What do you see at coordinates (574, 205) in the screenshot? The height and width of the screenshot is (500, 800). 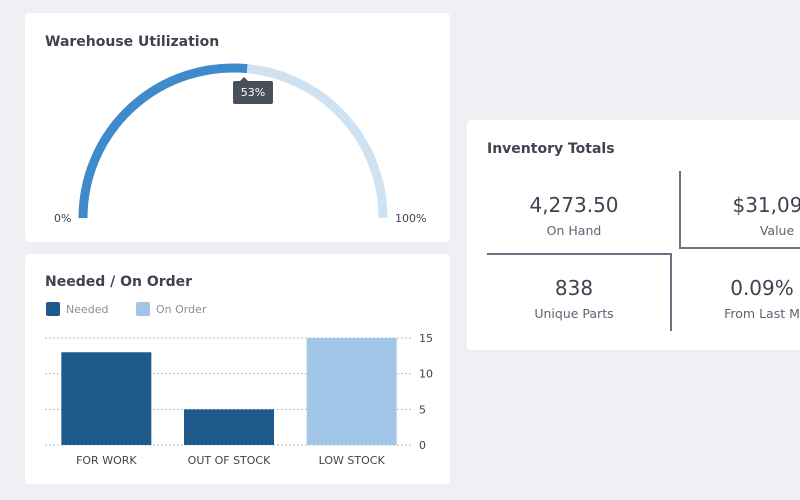 I see `stat-value: 4,273.50` at bounding box center [574, 205].